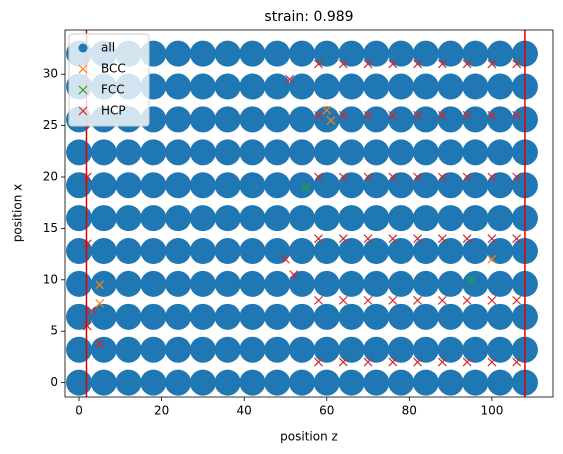 Image resolution: width=563 pixels, height=454 pixels. What do you see at coordinates (54, 382) in the screenshot?
I see `y-tick-label: 0` at bounding box center [54, 382].